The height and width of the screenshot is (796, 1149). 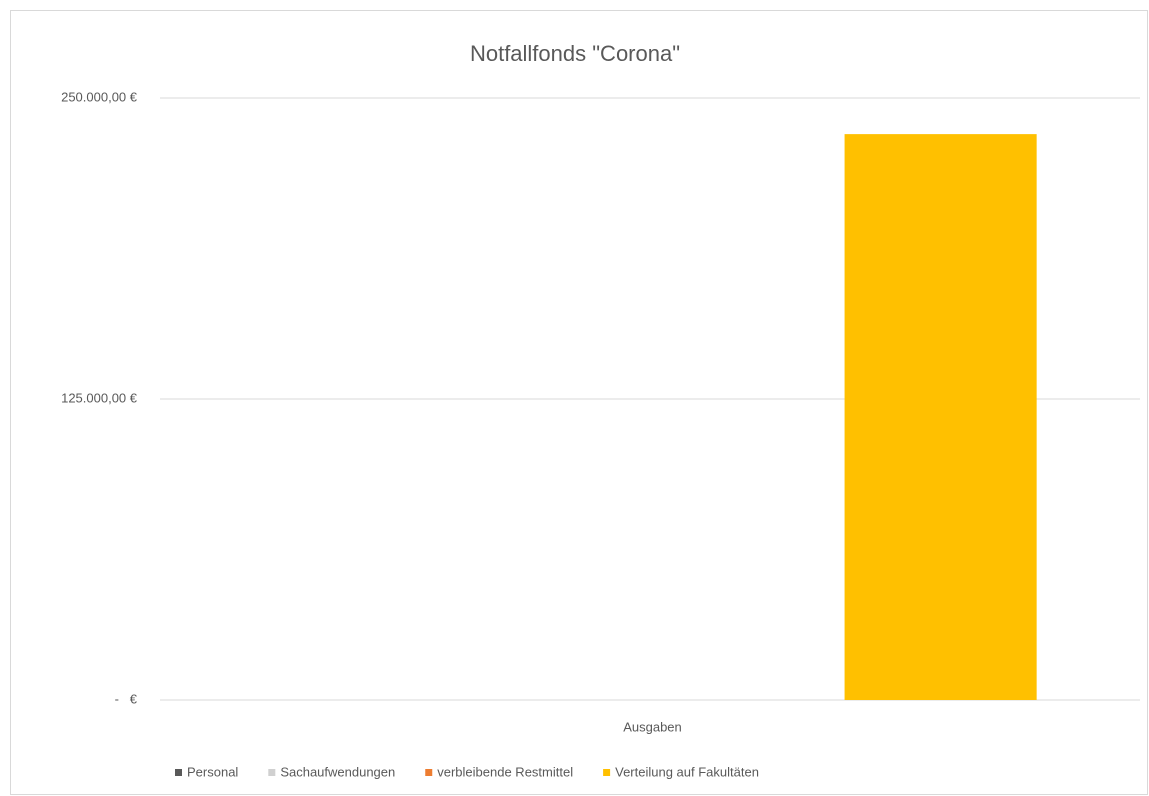 I want to click on legend-label: verbleibende Restmittel, so click(x=505, y=771).